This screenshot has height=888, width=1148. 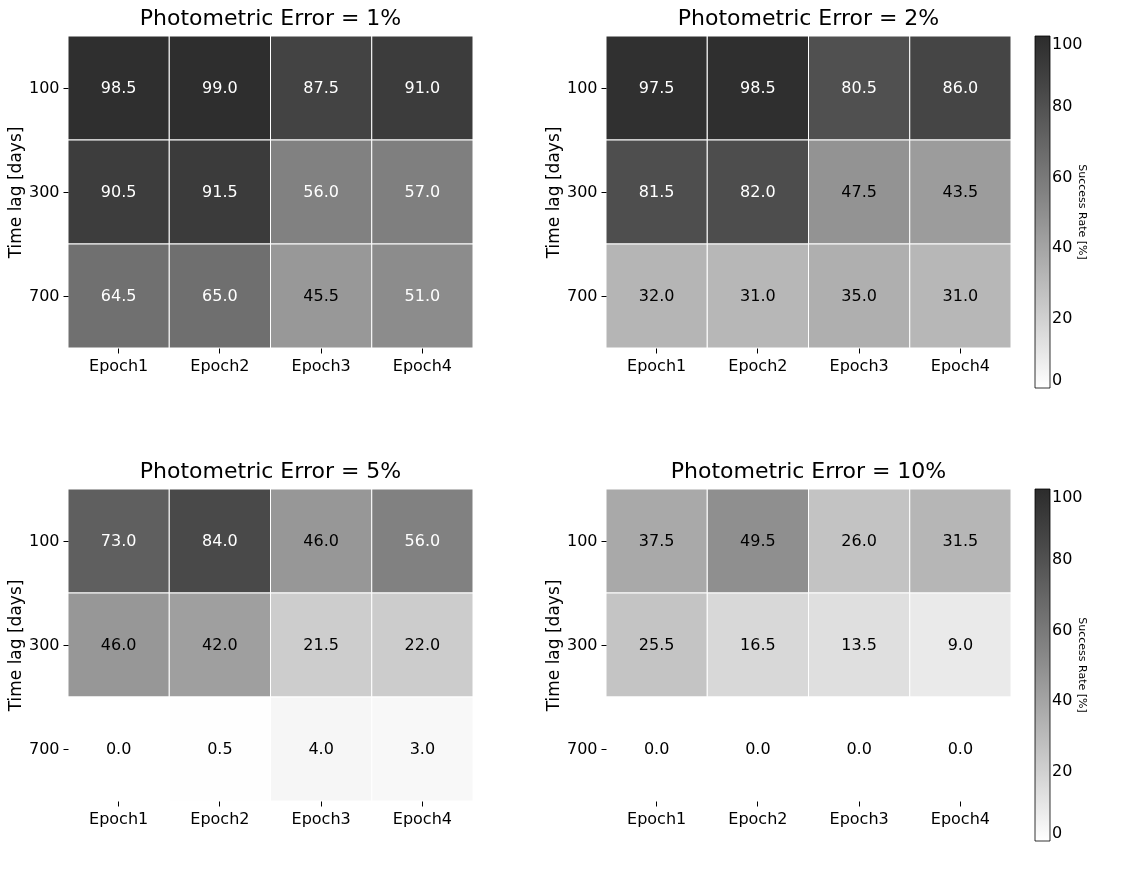 What do you see at coordinates (758, 644) in the screenshot?
I see `data-label: 16.5` at bounding box center [758, 644].